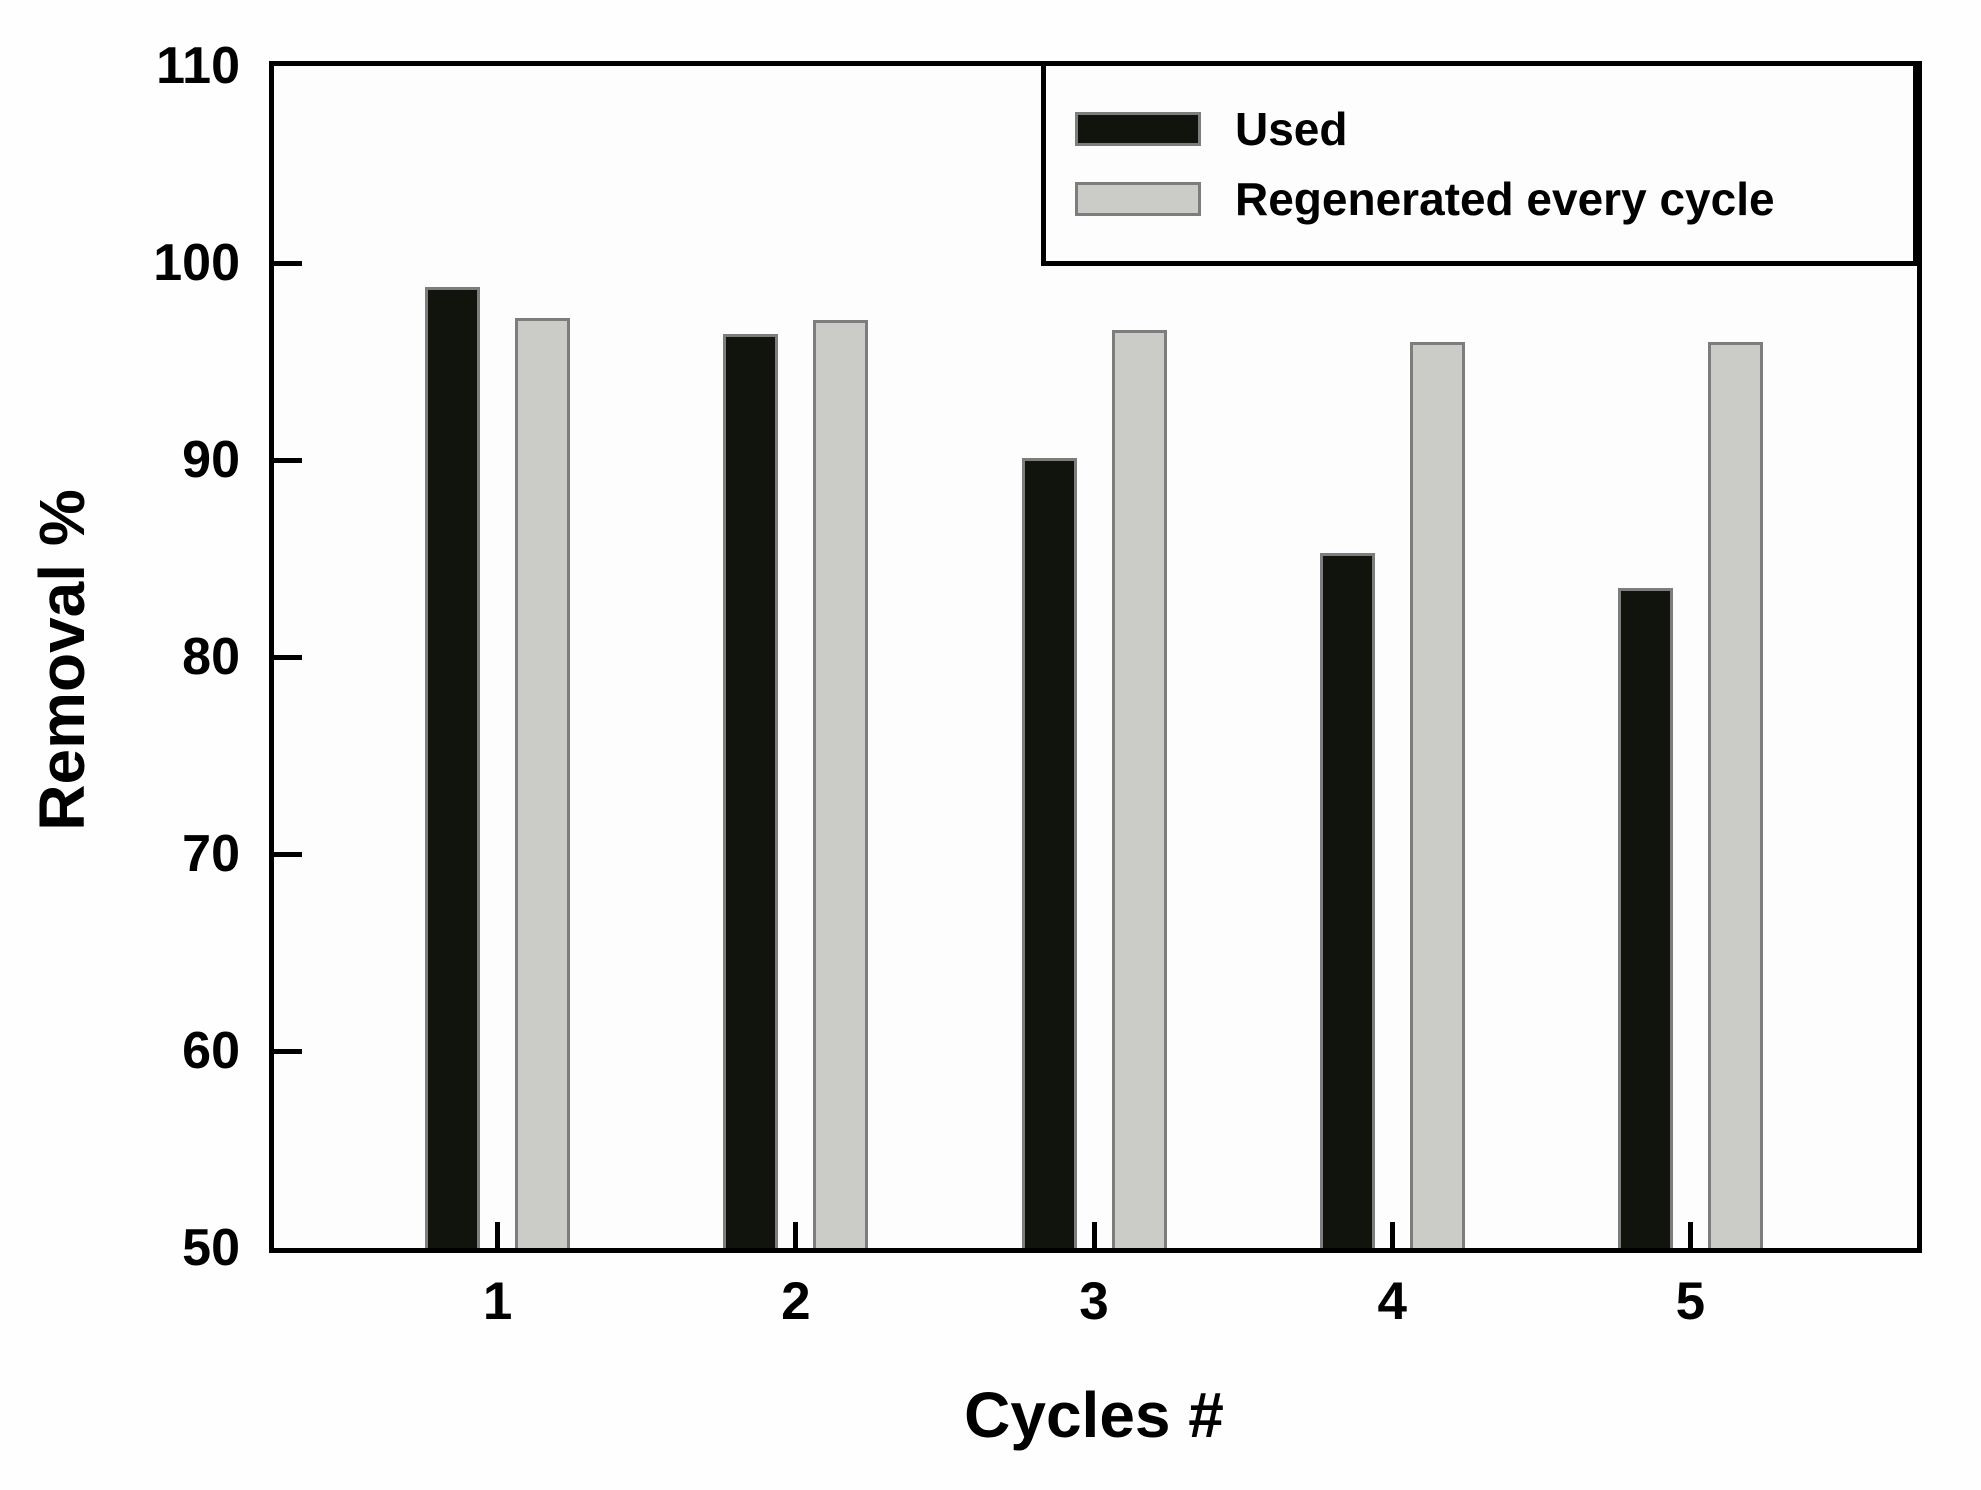 This screenshot has width=1981, height=1490. What do you see at coordinates (211, 460) in the screenshot?
I see `y-axis-tick-label-90: 90` at bounding box center [211, 460].